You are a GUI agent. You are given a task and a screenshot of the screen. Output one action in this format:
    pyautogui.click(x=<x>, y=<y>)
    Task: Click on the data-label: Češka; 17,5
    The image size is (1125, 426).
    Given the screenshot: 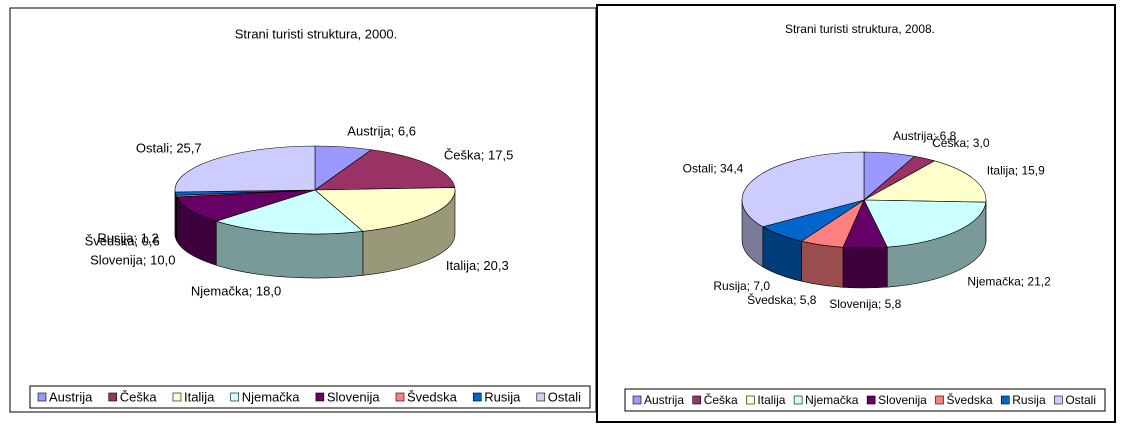 What is the action you would take?
    pyautogui.click(x=478, y=155)
    